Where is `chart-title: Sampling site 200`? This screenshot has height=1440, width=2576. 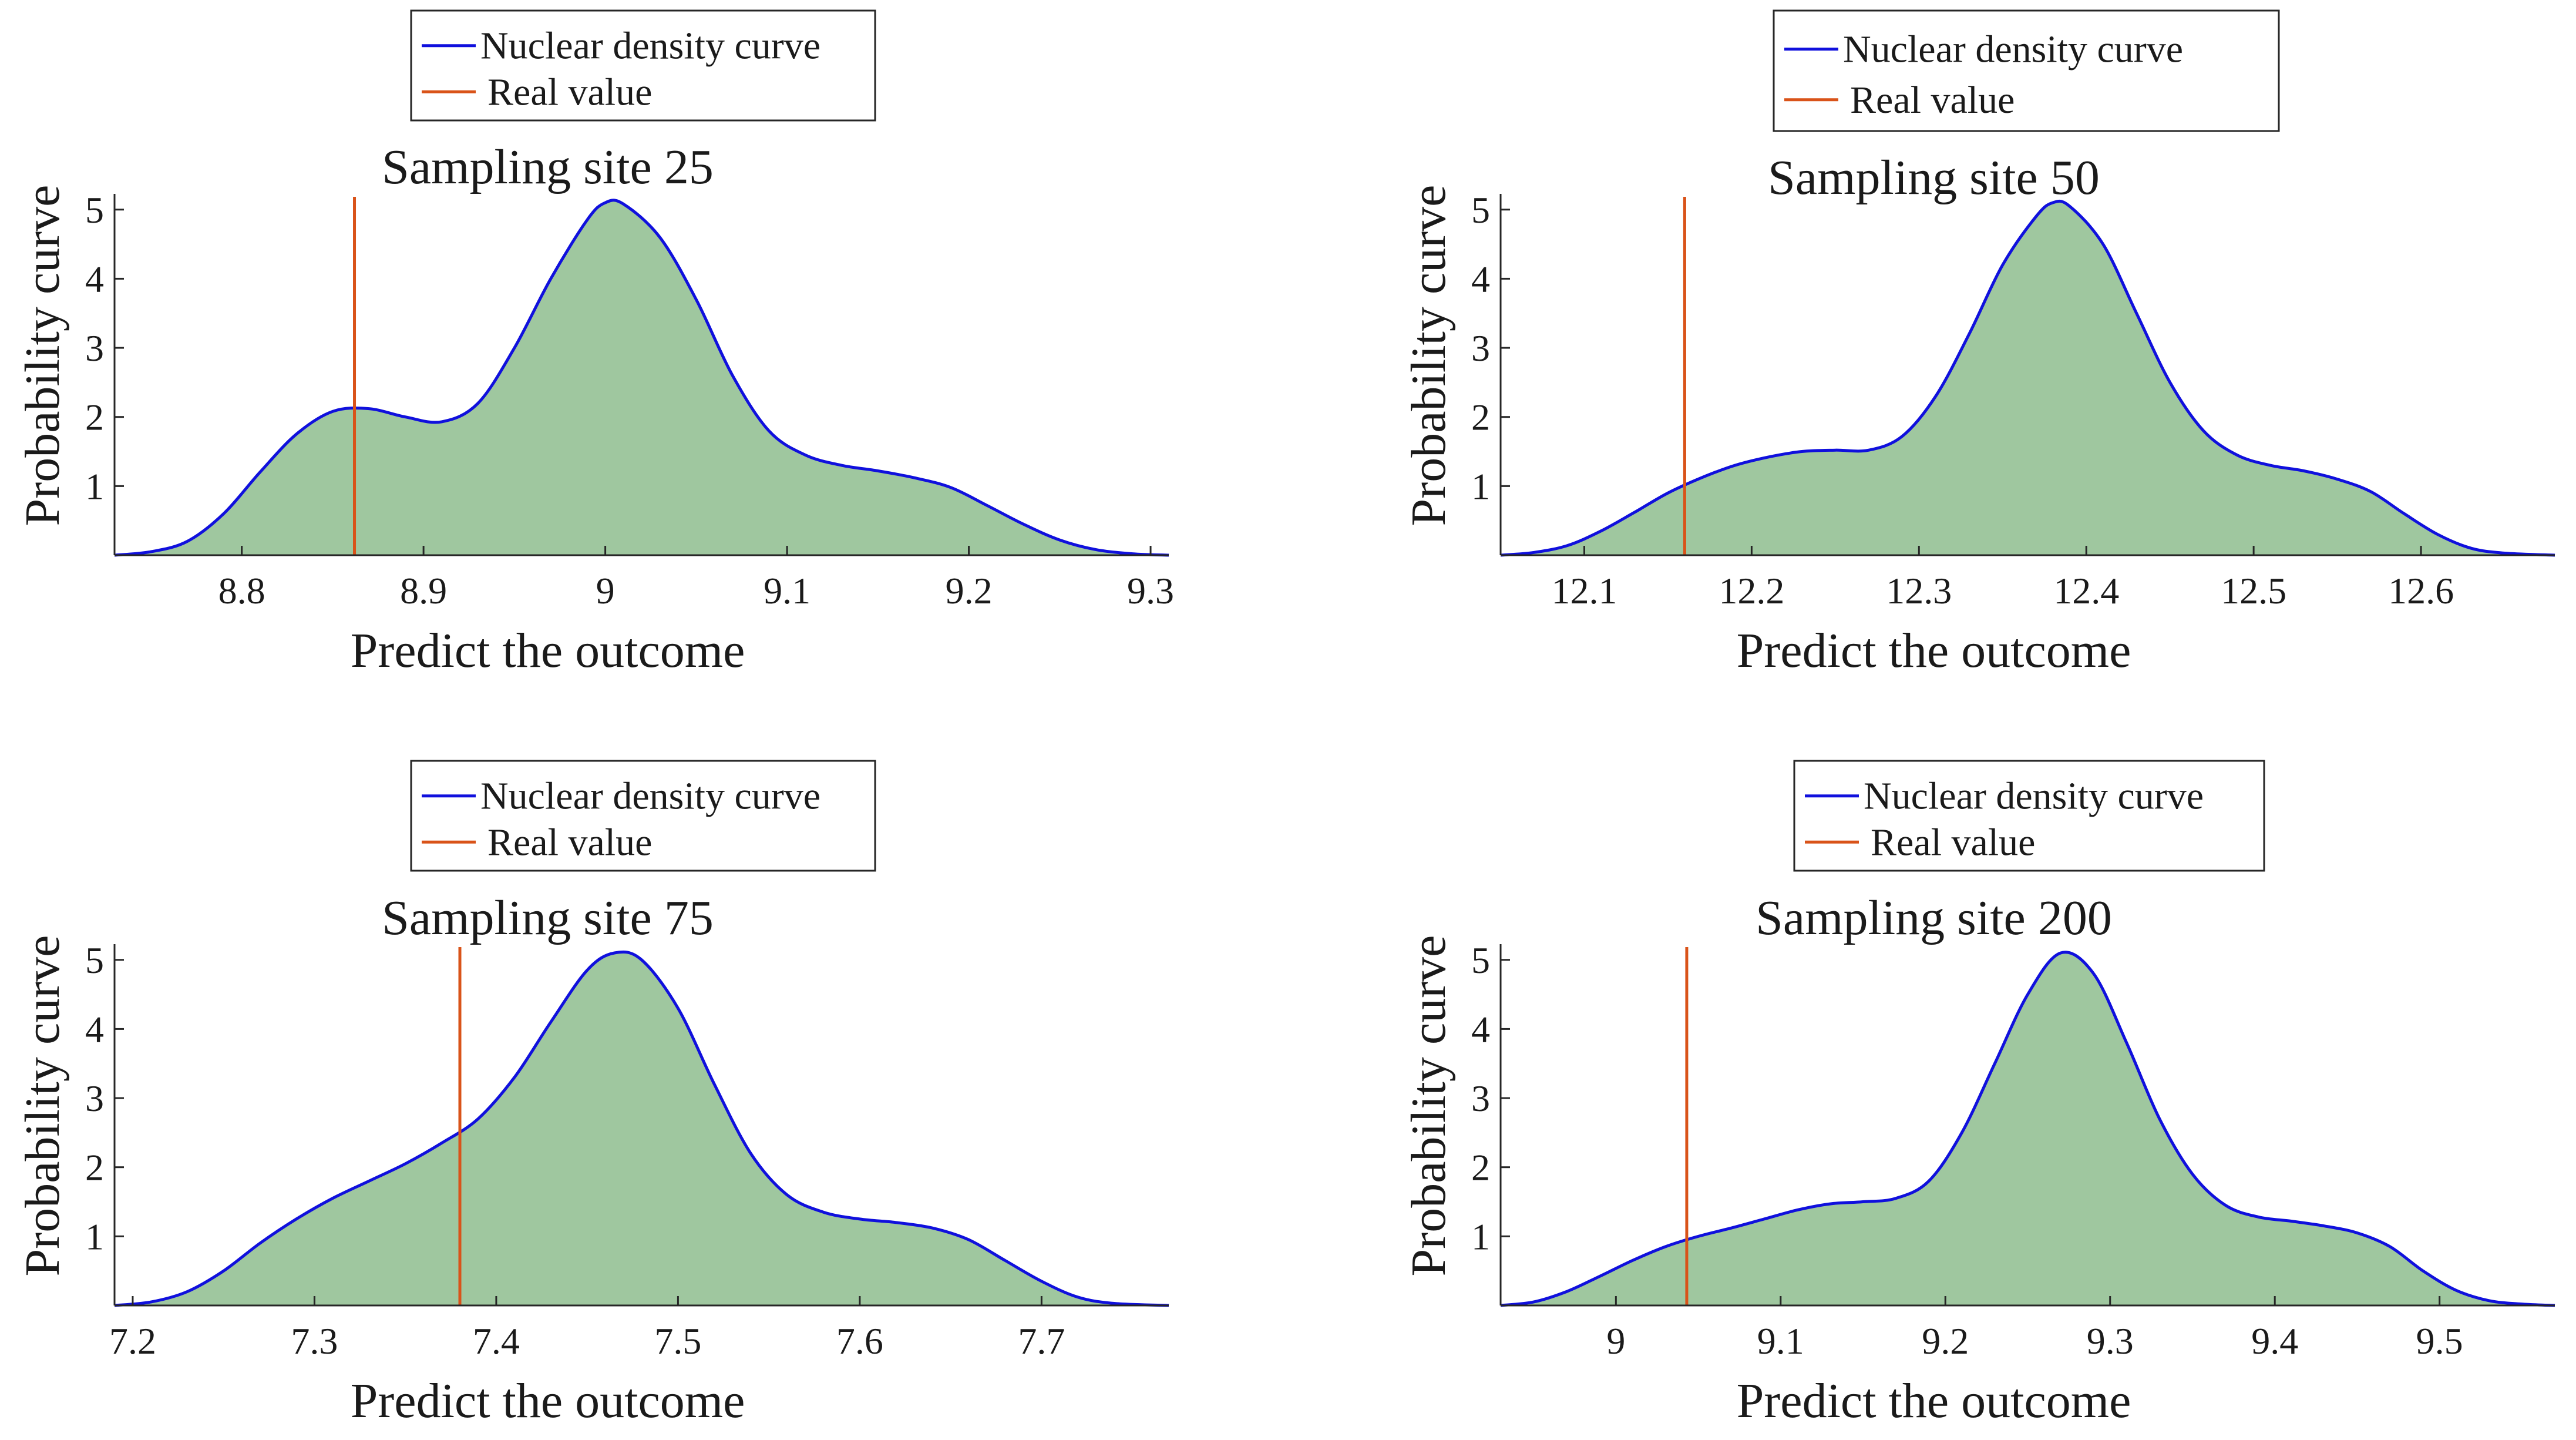
chart-title: Sampling site 200 is located at coordinates (1934, 918).